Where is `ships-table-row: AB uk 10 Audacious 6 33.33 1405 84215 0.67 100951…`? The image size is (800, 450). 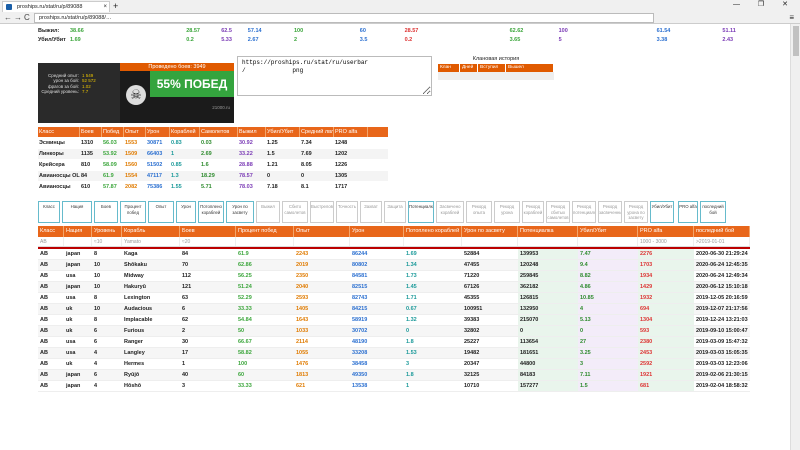 ships-table-row: AB uk 10 Audacious 6 33.33 1405 84215 0.67 100951… is located at coordinates (394, 309).